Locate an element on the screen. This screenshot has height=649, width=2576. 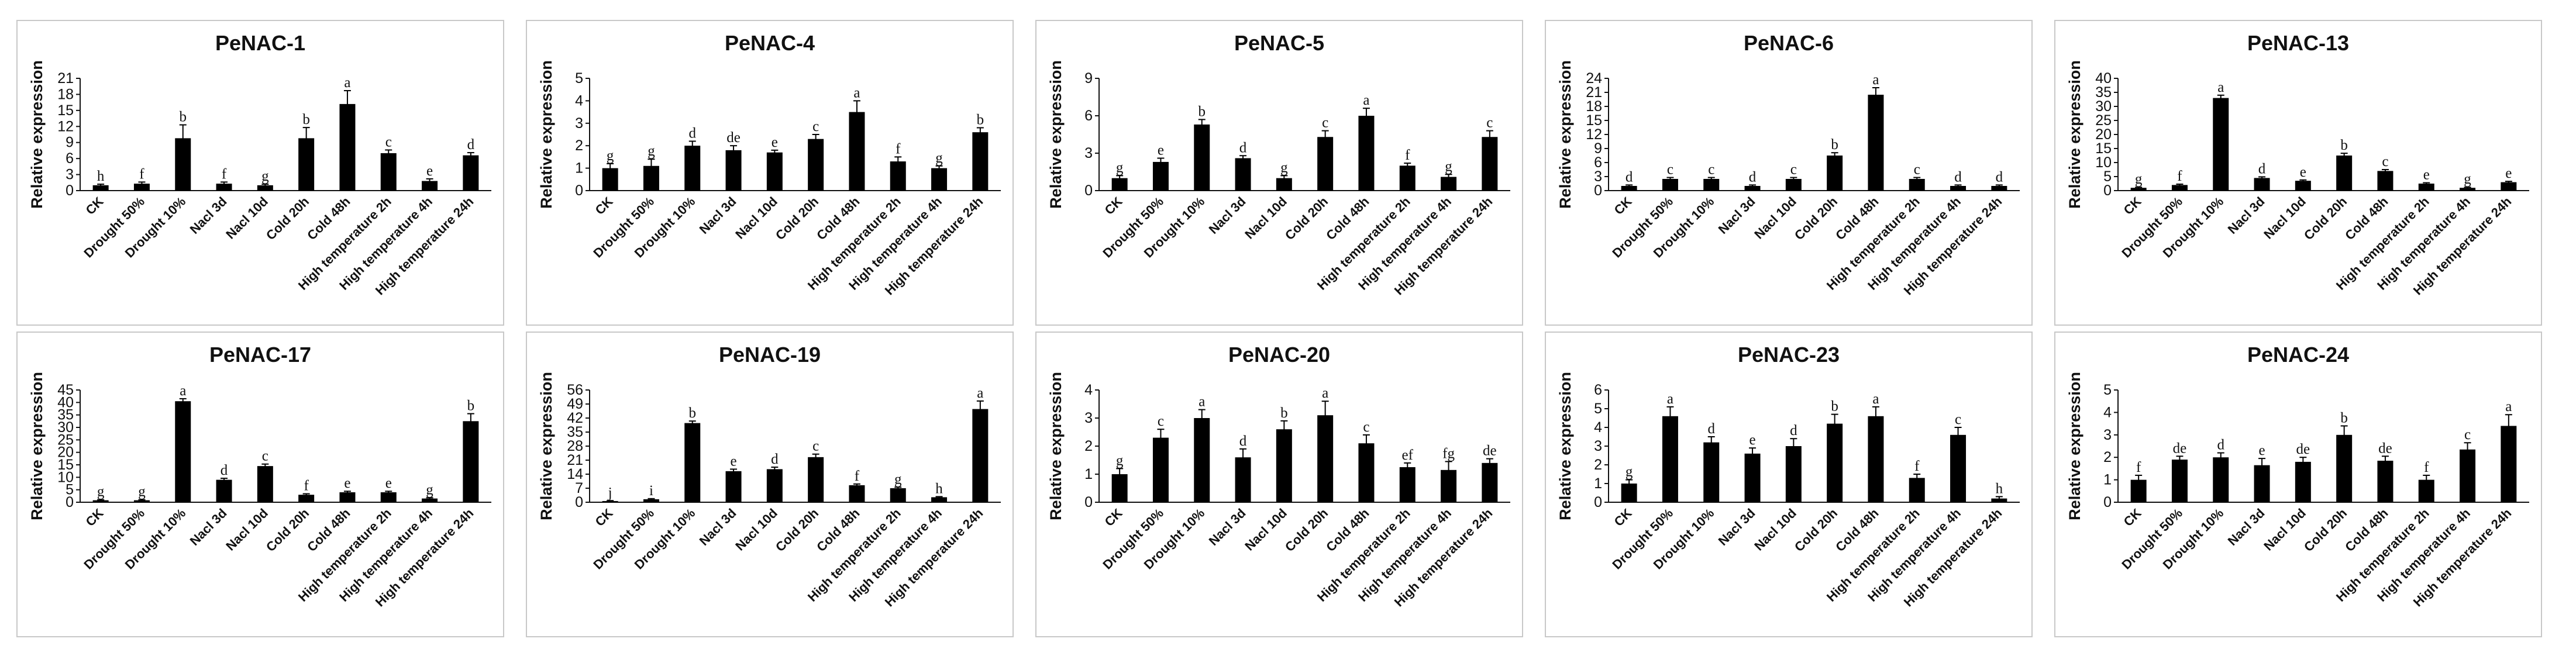
significance-letter: de is located at coordinates (2385, 448).